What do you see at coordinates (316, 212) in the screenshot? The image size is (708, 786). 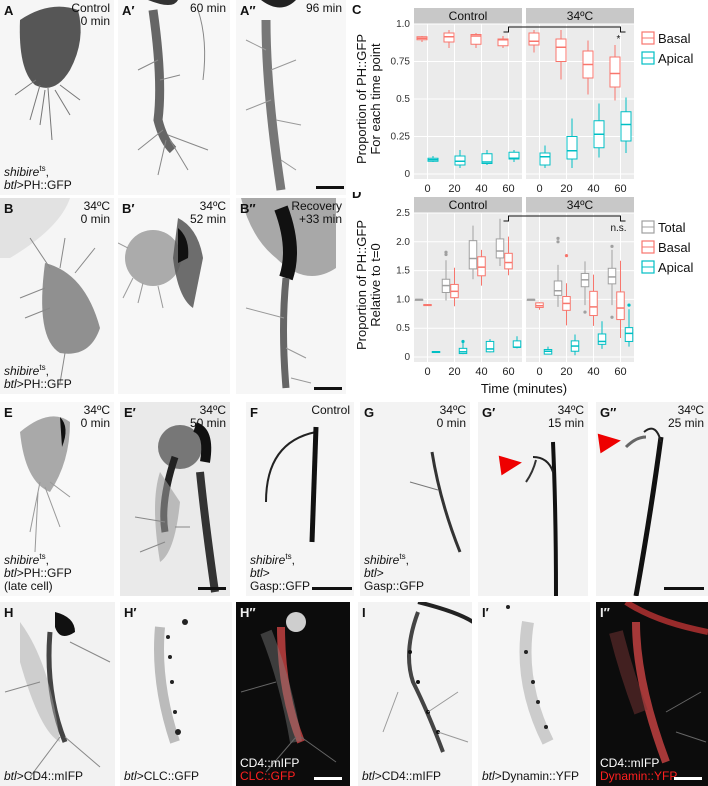 I see `condition-label: Recovery +33 min` at bounding box center [316, 212].